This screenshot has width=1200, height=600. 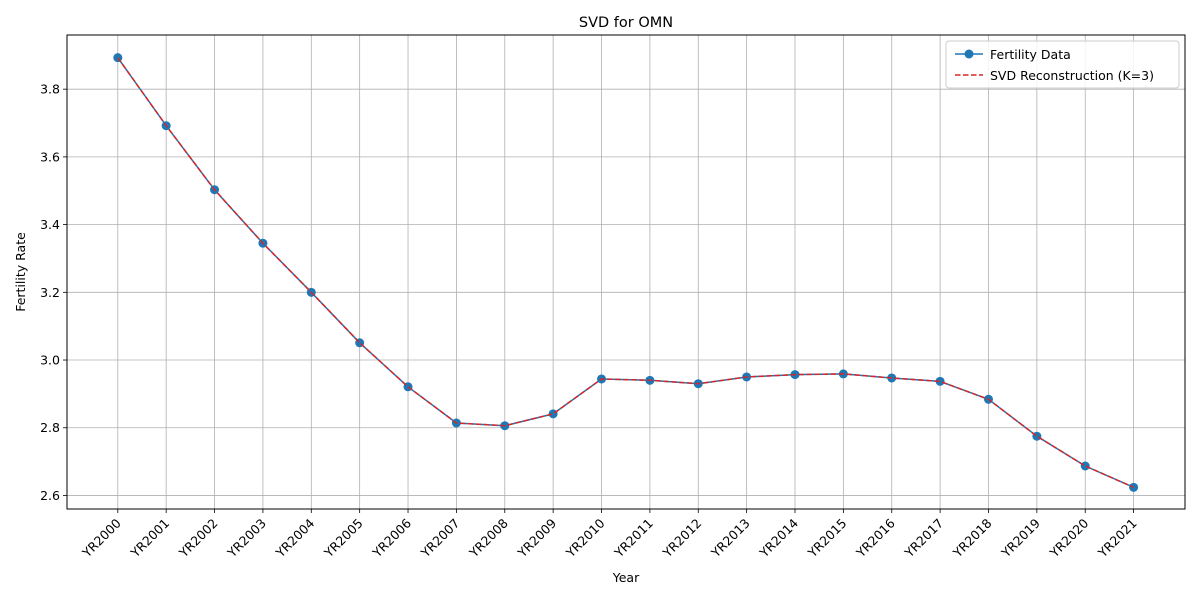 I want to click on y-tick-label: 2.6, so click(x=50, y=495).